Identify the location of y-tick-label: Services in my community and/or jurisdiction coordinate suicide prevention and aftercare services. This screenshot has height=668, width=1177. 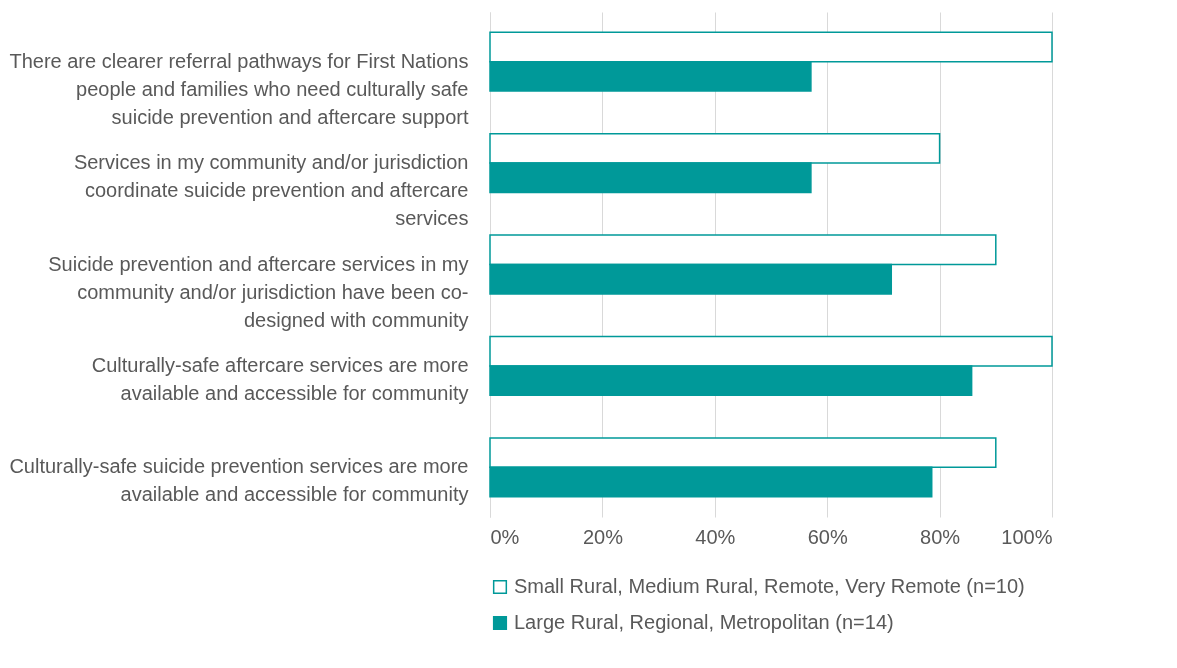
(271, 190).